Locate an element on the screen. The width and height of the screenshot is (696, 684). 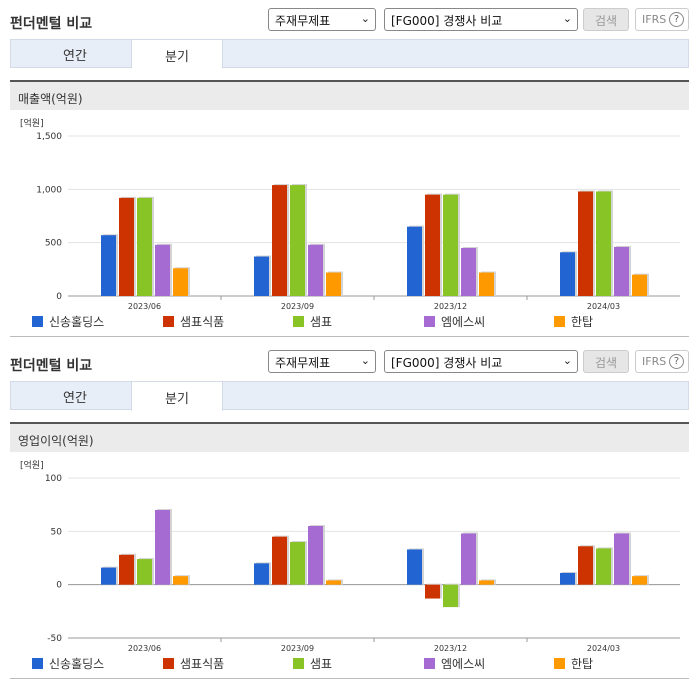
y-tick-label: -50 is located at coordinates (54, 639).